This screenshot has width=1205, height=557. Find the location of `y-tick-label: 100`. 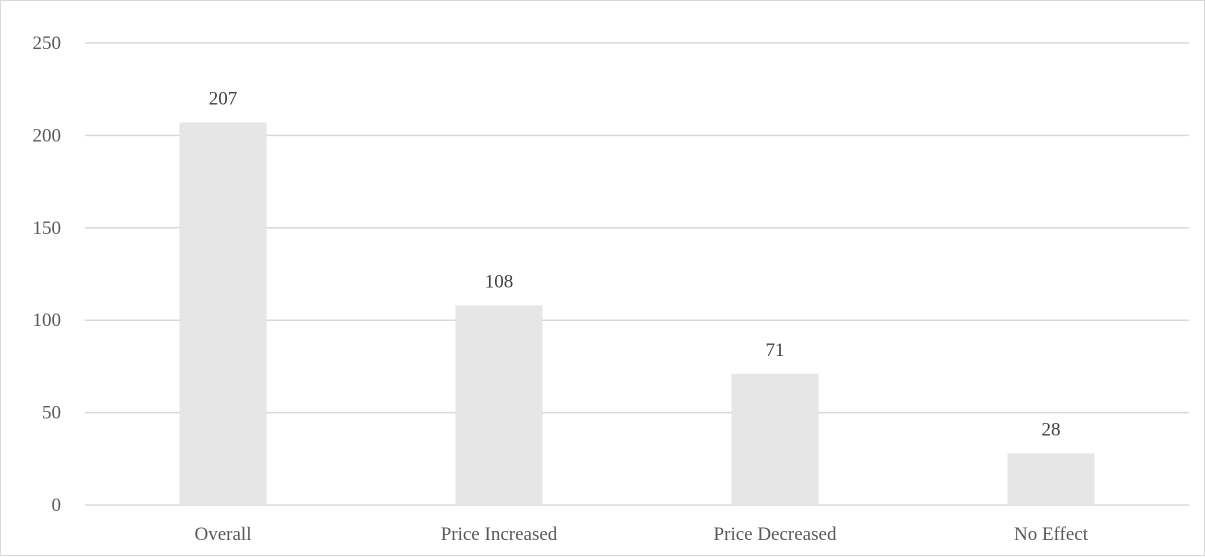

y-tick-label: 100 is located at coordinates (47, 320).